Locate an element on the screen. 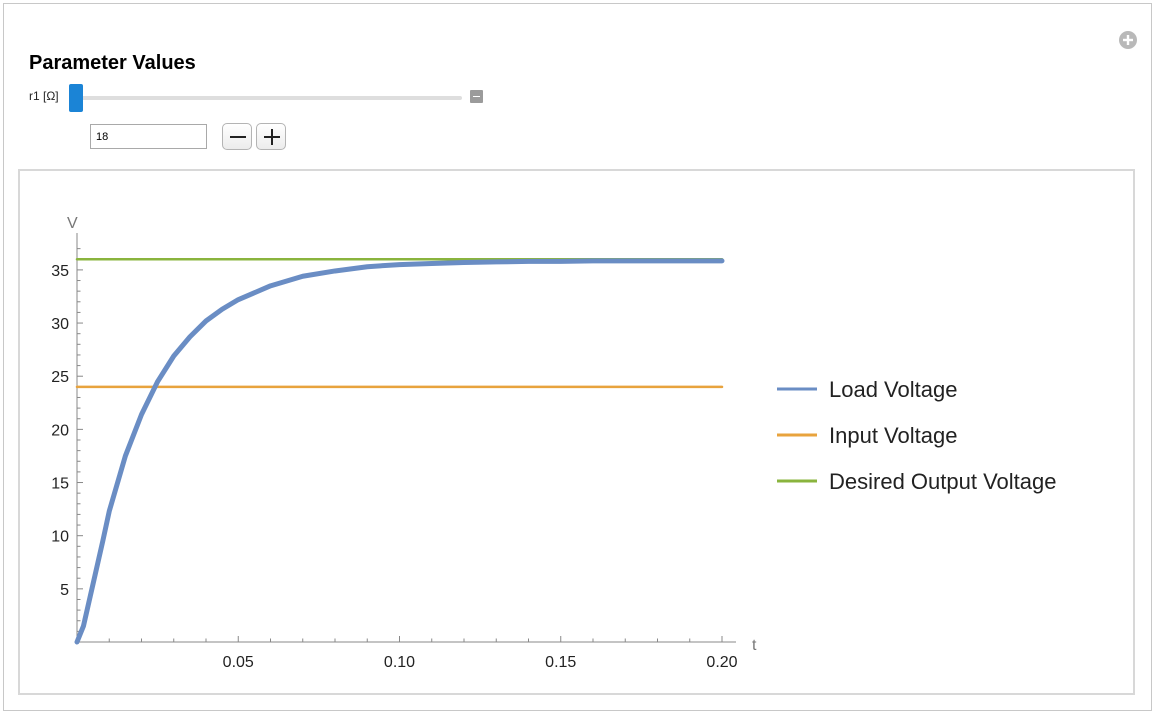 This screenshot has width=1156, height=716. y-tick-label: 35 is located at coordinates (60, 271).